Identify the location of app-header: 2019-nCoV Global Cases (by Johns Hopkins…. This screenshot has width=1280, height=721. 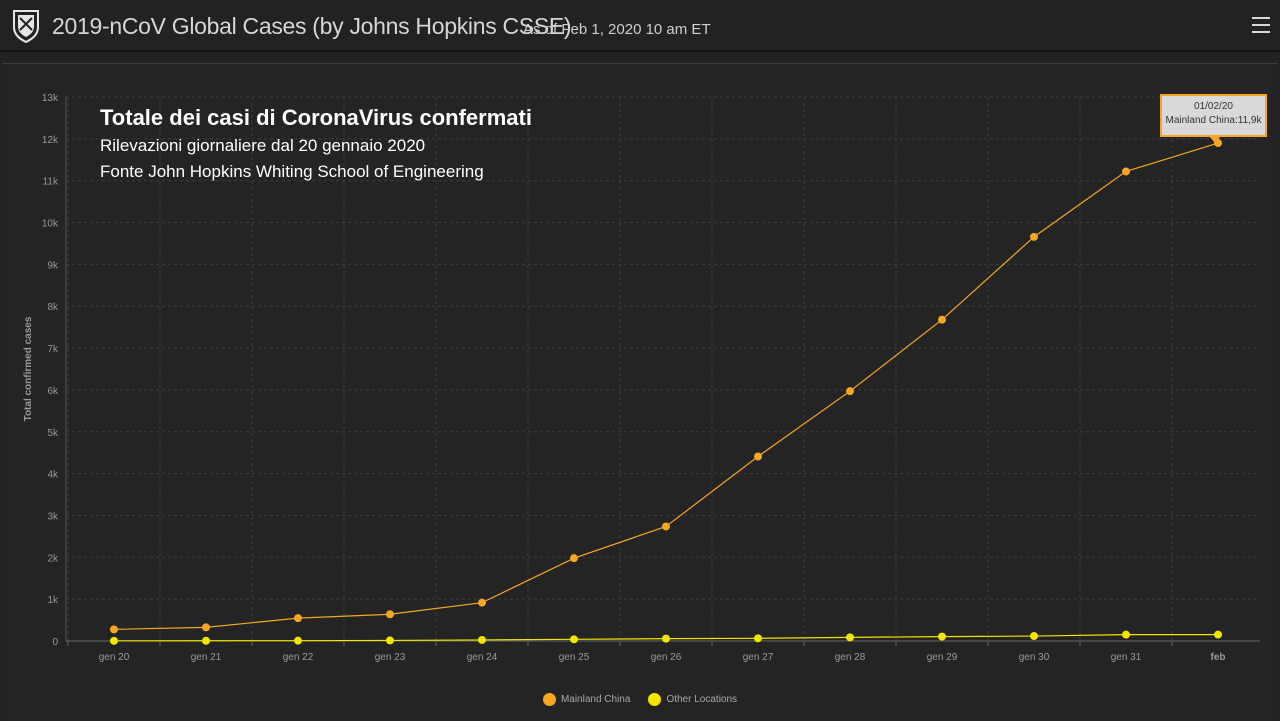
(640, 26).